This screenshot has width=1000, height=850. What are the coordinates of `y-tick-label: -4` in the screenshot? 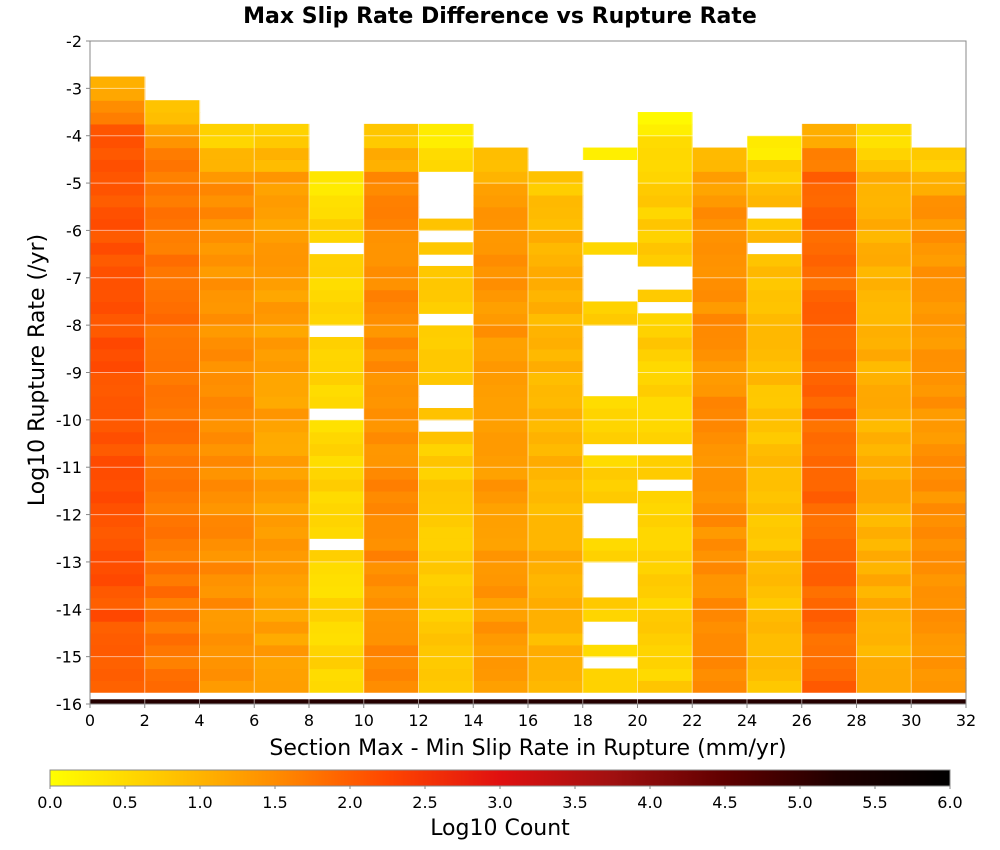 It's located at (74, 136).